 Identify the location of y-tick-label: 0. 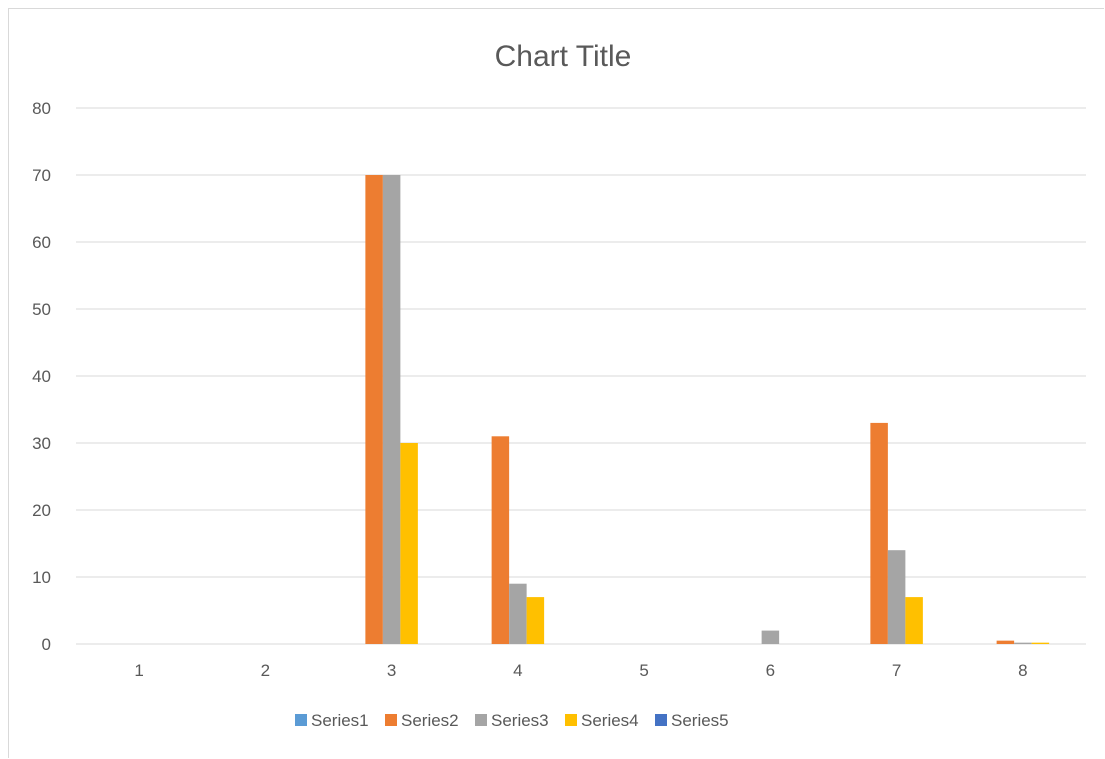
(46, 644).